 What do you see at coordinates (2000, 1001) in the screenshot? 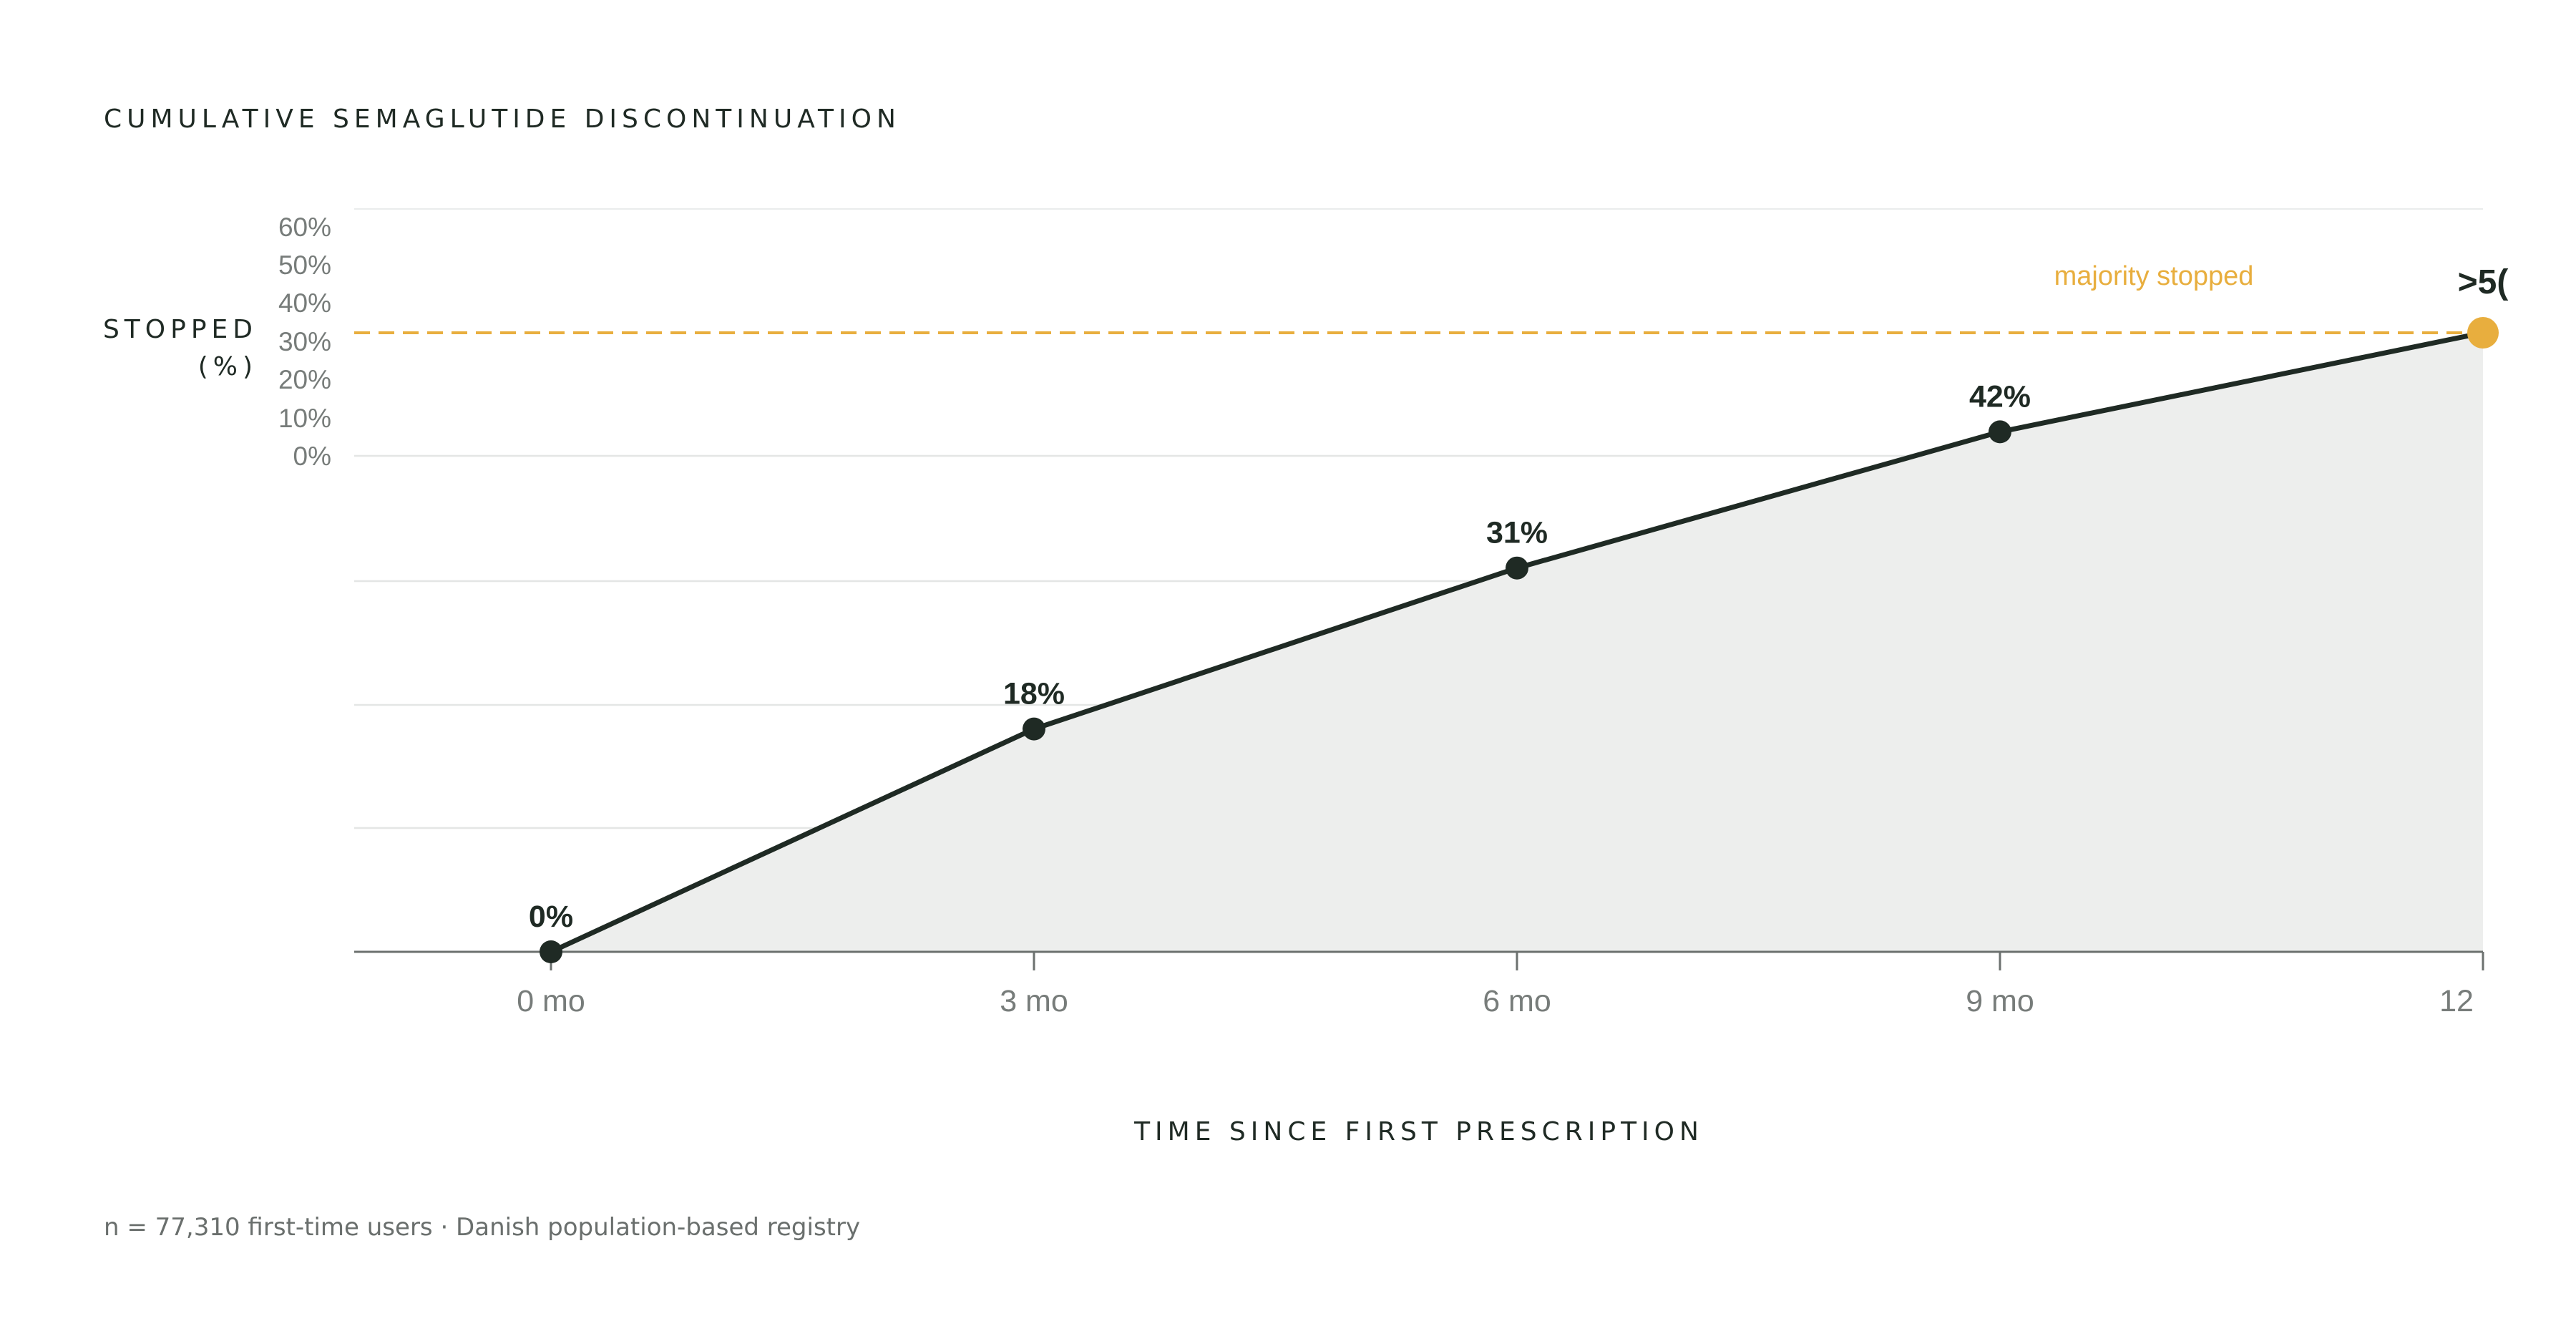
I see `x-tick-label: 9 mo` at bounding box center [2000, 1001].